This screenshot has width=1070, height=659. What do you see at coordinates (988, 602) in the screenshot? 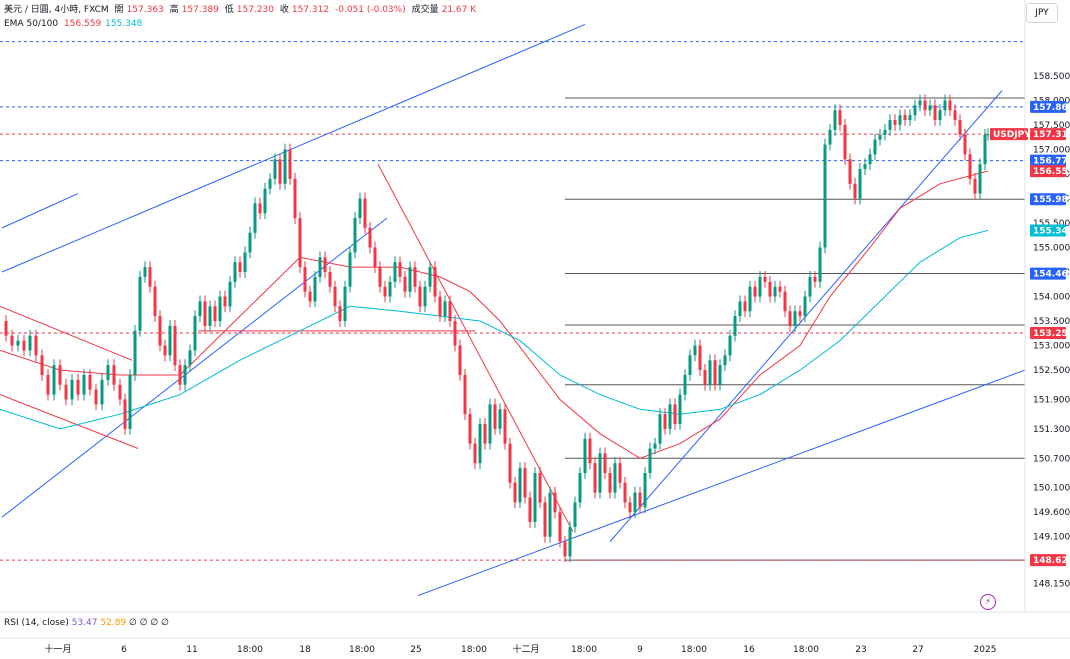
I see `flash-icon: ⚡` at bounding box center [988, 602].